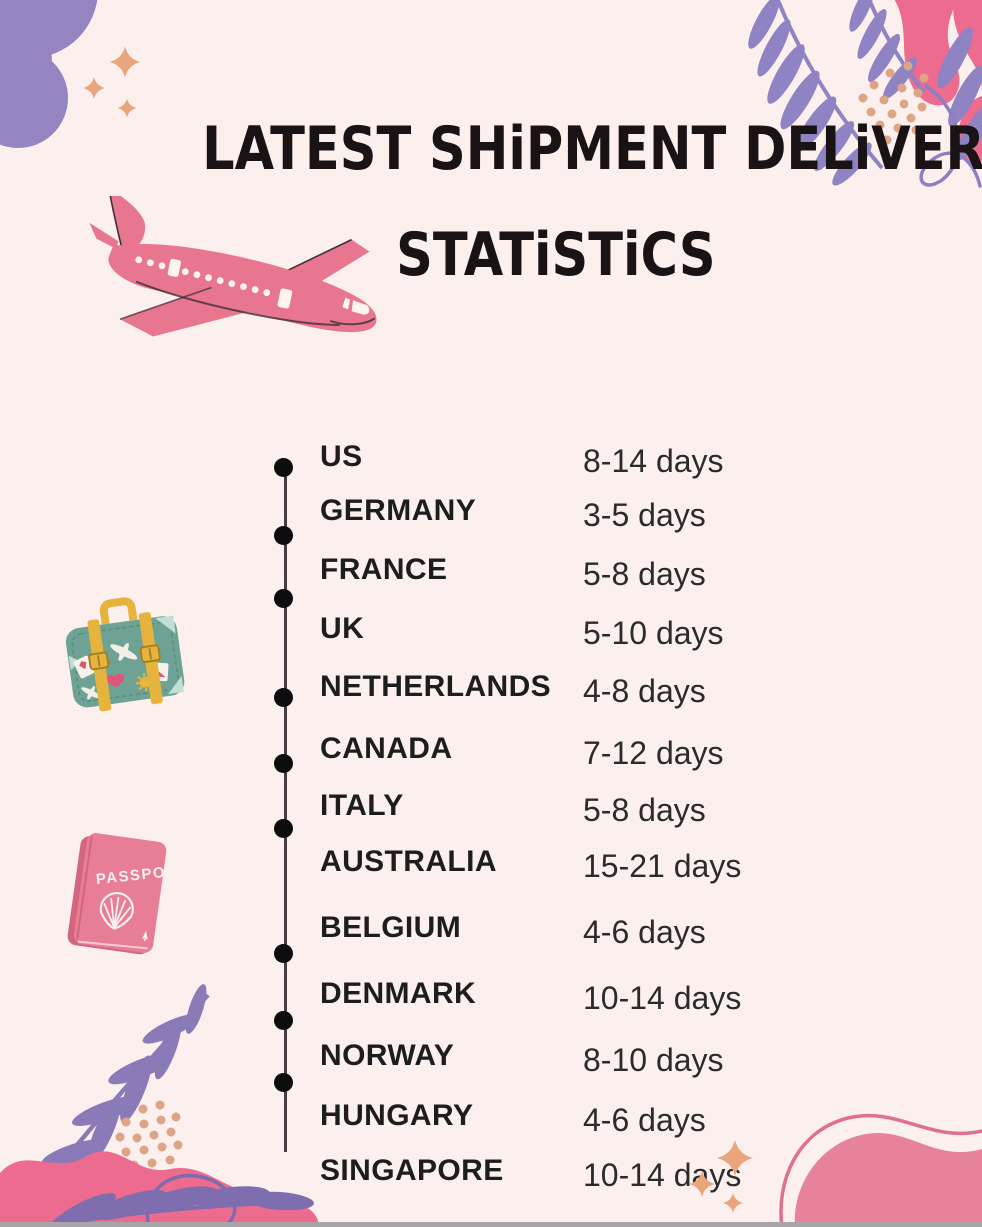 This screenshot has height=1227, width=982. What do you see at coordinates (653, 753) in the screenshot?
I see `delivery-days: 7-12 days` at bounding box center [653, 753].